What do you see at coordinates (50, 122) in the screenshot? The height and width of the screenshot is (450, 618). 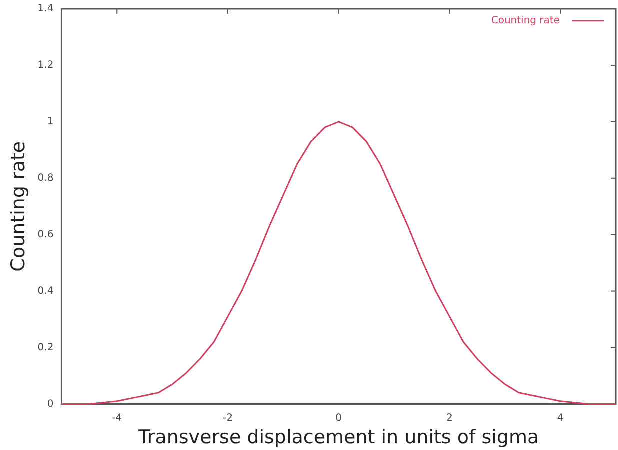 I see `y-tick-label: 1` at bounding box center [50, 122].